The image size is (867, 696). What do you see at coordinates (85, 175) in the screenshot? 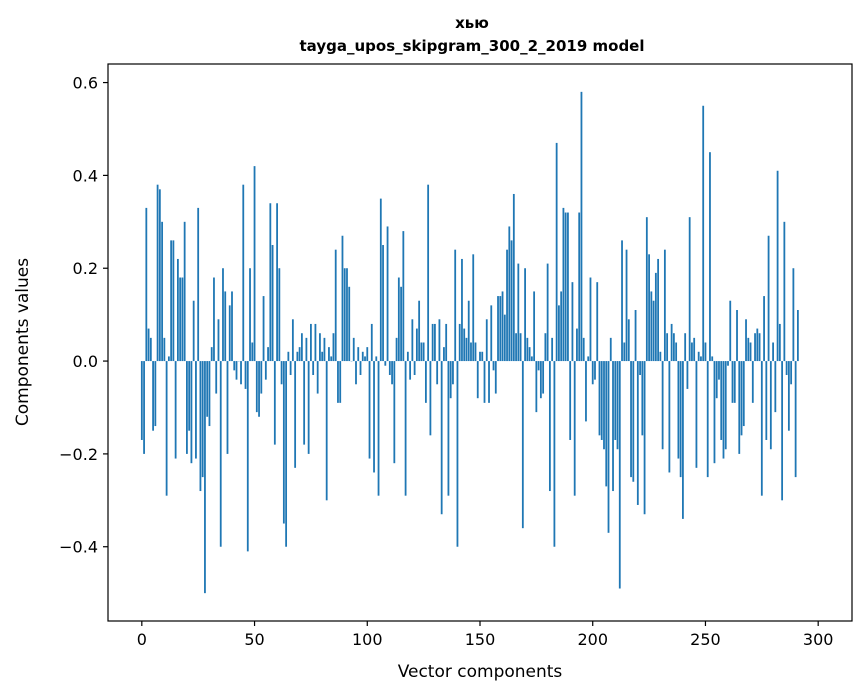
I see `y-tick-label: 0.4` at bounding box center [85, 175].